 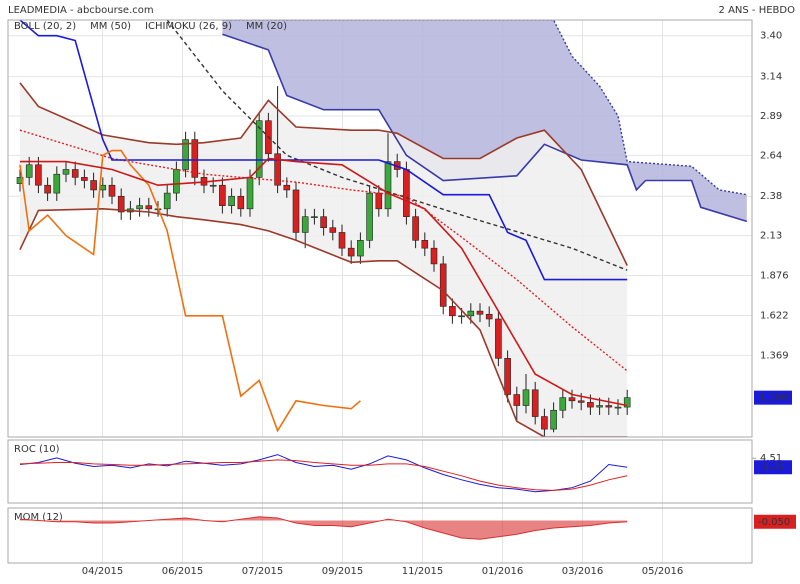 What do you see at coordinates (771, 458) in the screenshot?
I see `y-tick-label: 4.51` at bounding box center [771, 458].